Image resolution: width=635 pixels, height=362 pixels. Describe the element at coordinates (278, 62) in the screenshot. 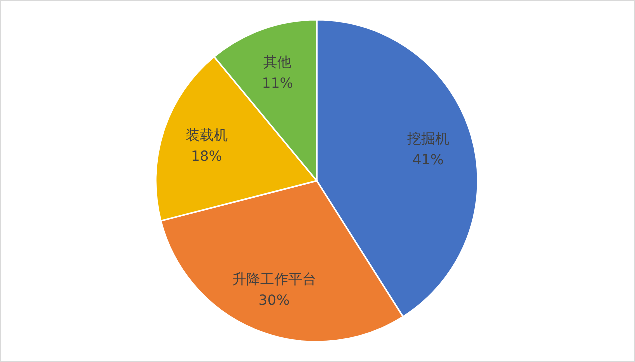

I see `slice-label: 其他` at that location.